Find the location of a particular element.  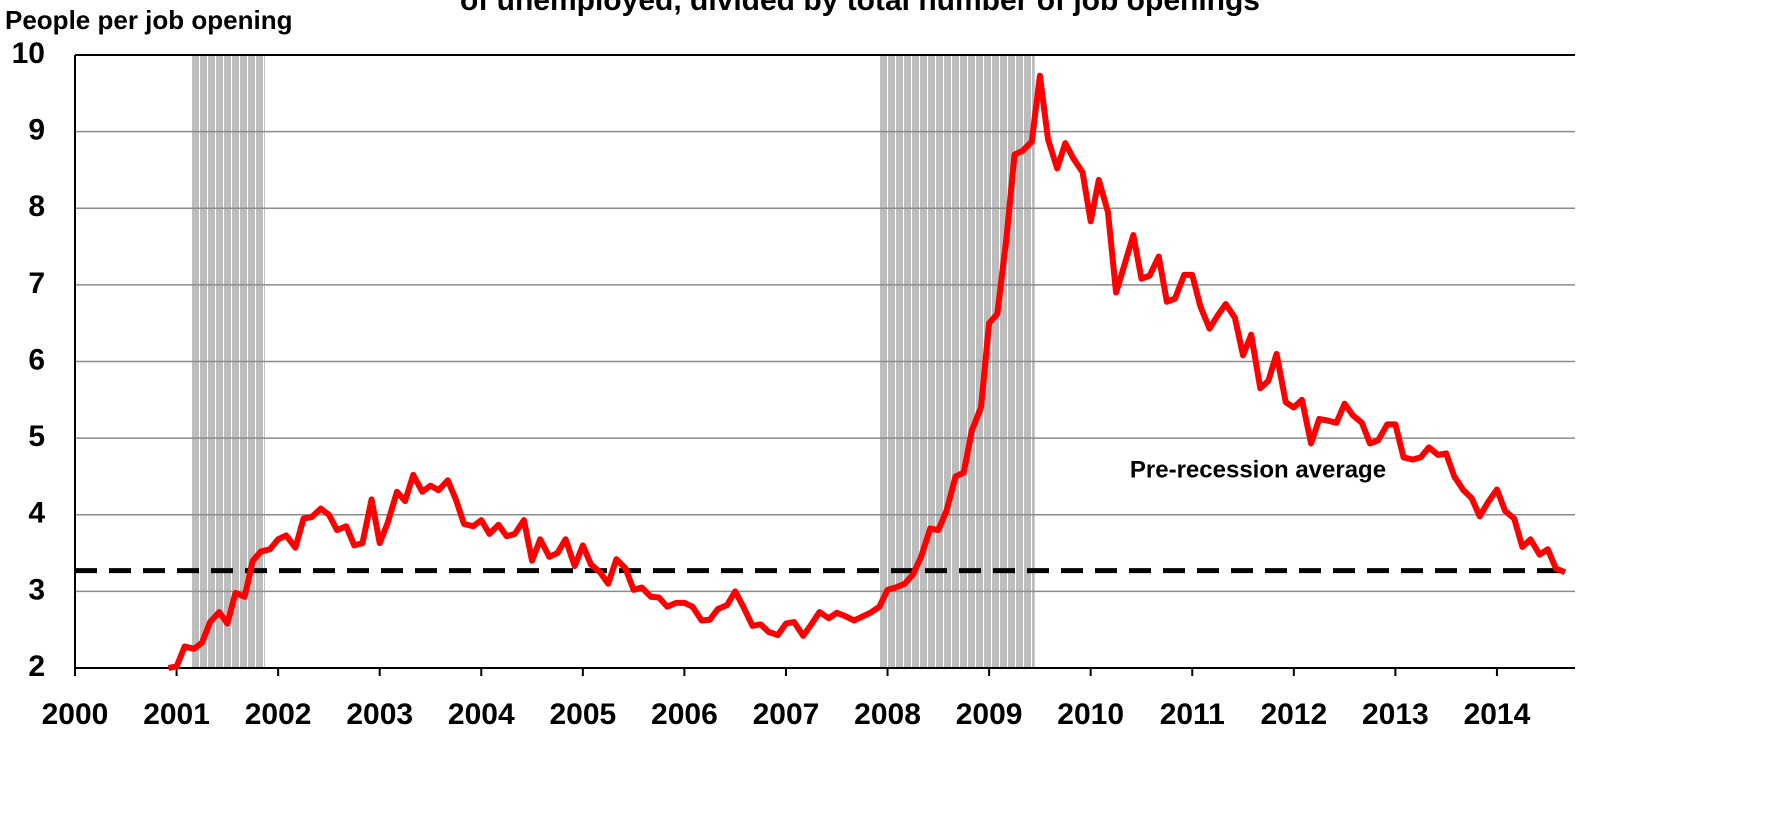

x-tick-label: 2010 is located at coordinates (1090, 714).